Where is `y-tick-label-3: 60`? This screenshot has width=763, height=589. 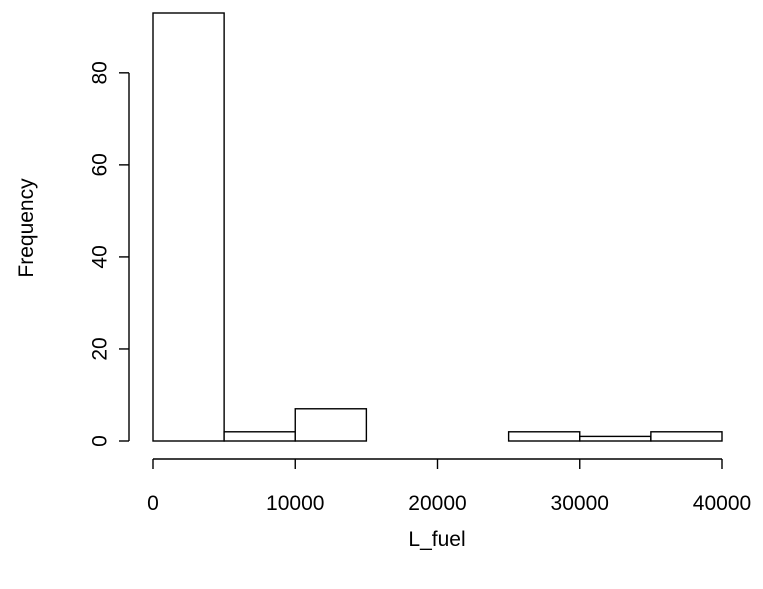
y-tick-label-3: 60 is located at coordinates (100, 164).